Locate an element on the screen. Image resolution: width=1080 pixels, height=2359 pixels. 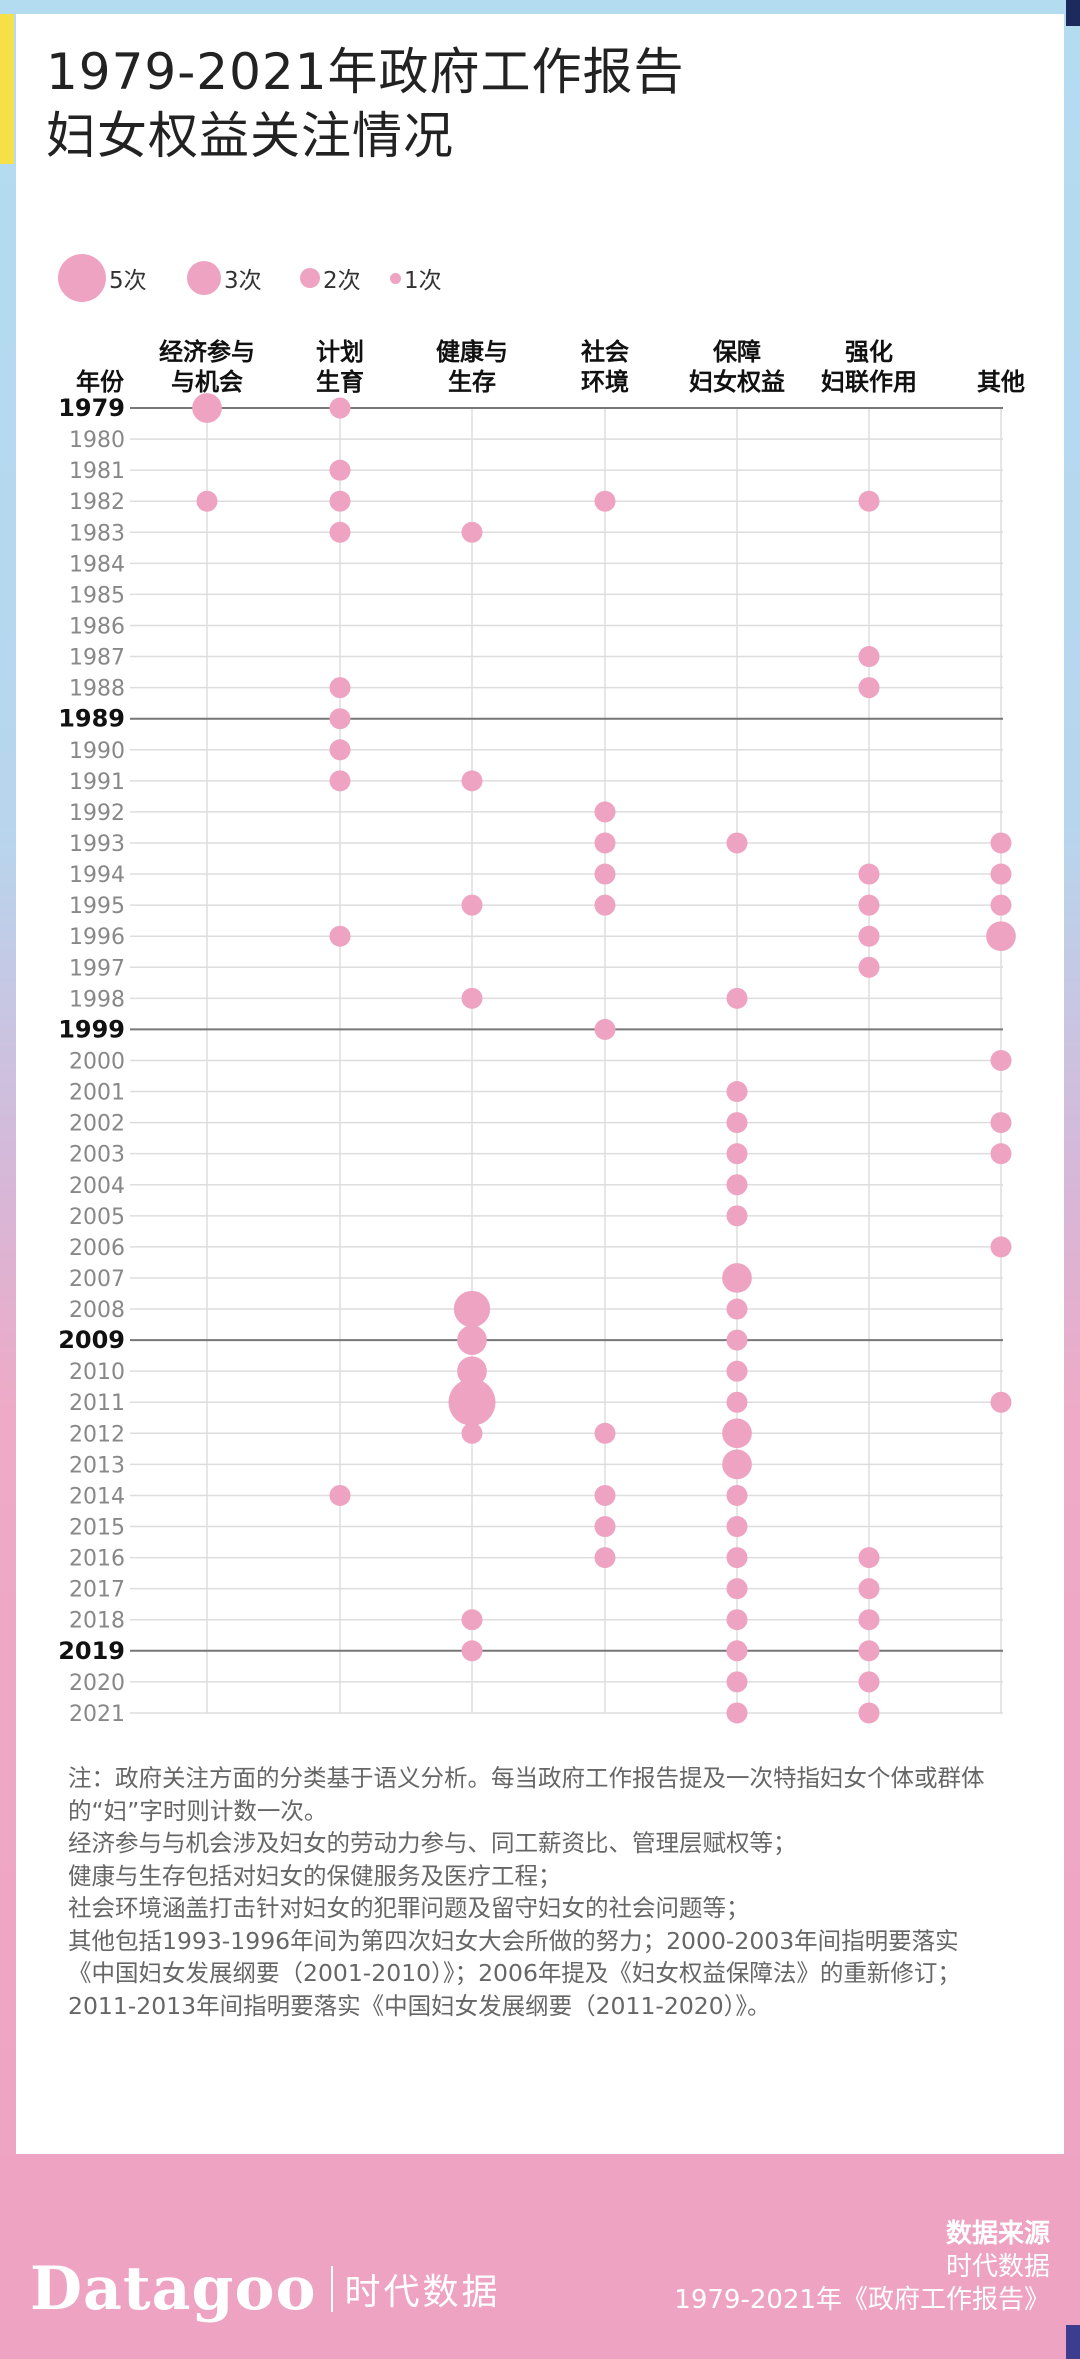
legend-item-3: 3次 is located at coordinates (224, 278).